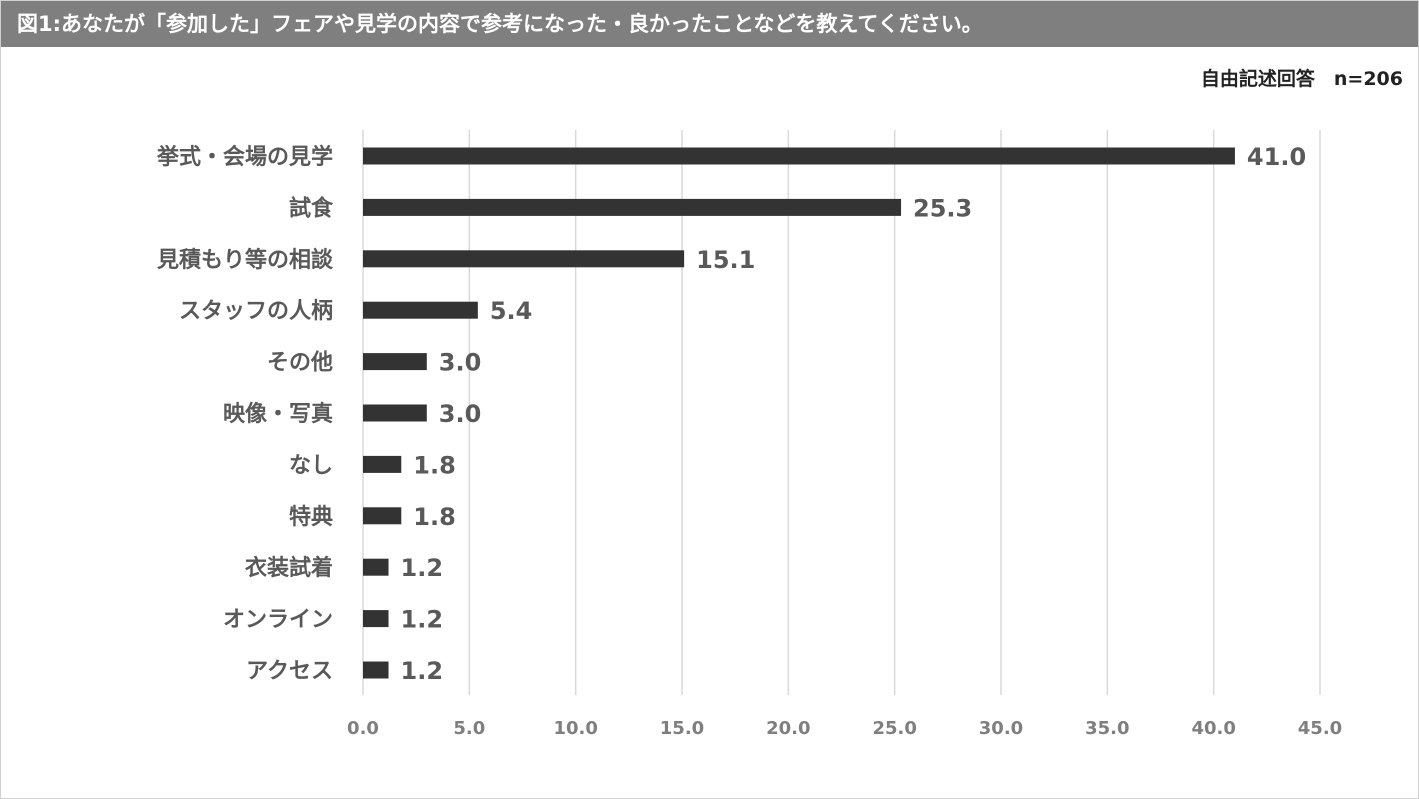 This screenshot has width=1419, height=799. Describe the element at coordinates (1213, 728) in the screenshot. I see `x-tick-label: 40.0` at that location.